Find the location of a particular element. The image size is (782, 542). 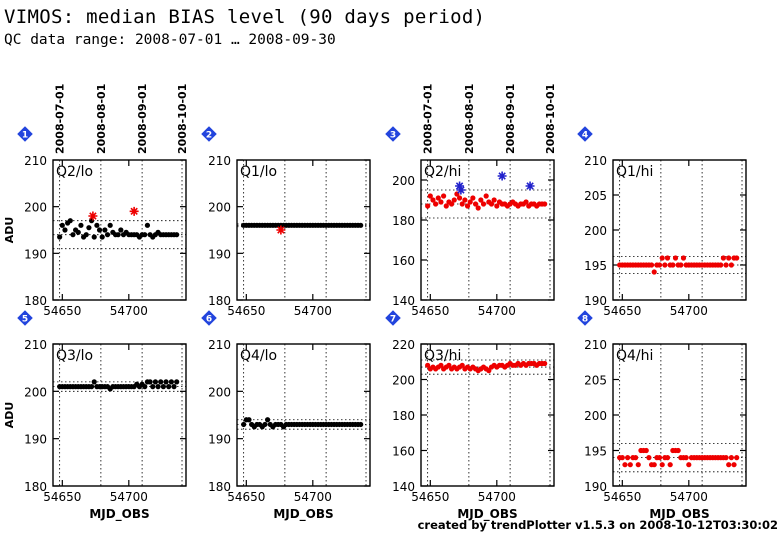

y-axis-label: ADU is located at coordinates (9, 230).